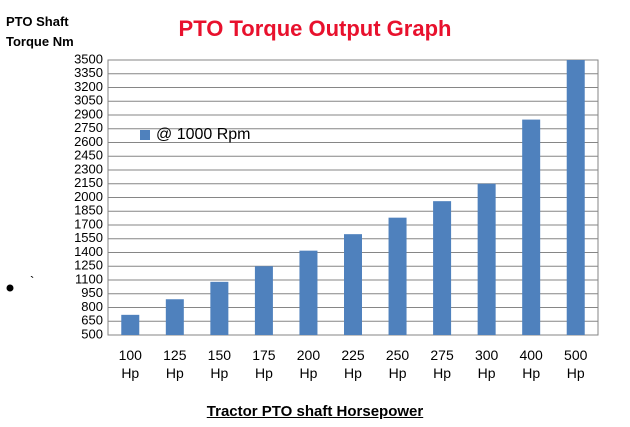 This screenshot has height=427, width=630. I want to click on chart-title: PTO Torque Output Graph, so click(315, 28).